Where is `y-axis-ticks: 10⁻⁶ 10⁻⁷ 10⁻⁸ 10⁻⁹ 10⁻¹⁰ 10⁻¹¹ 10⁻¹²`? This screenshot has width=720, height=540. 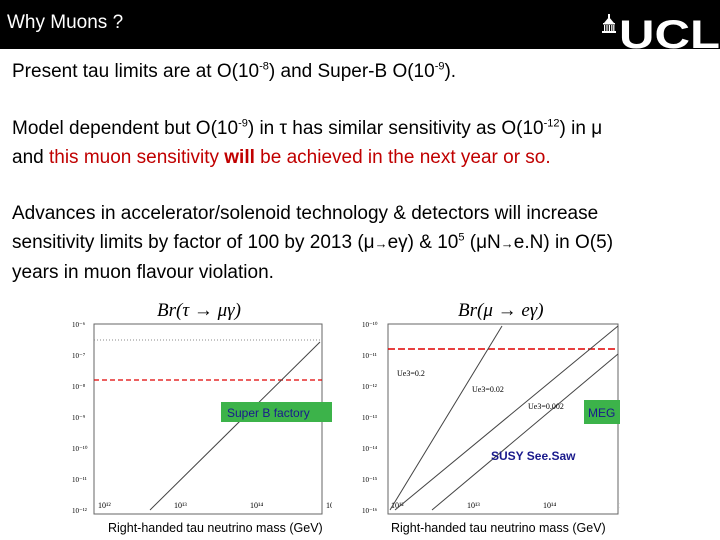
y-axis-ticks: 10⁻⁶ 10⁻⁷ 10⁻⁸ 10⁻⁹ 10⁻¹⁰ 10⁻¹¹ 10⁻¹² is located at coordinates (80, 418).